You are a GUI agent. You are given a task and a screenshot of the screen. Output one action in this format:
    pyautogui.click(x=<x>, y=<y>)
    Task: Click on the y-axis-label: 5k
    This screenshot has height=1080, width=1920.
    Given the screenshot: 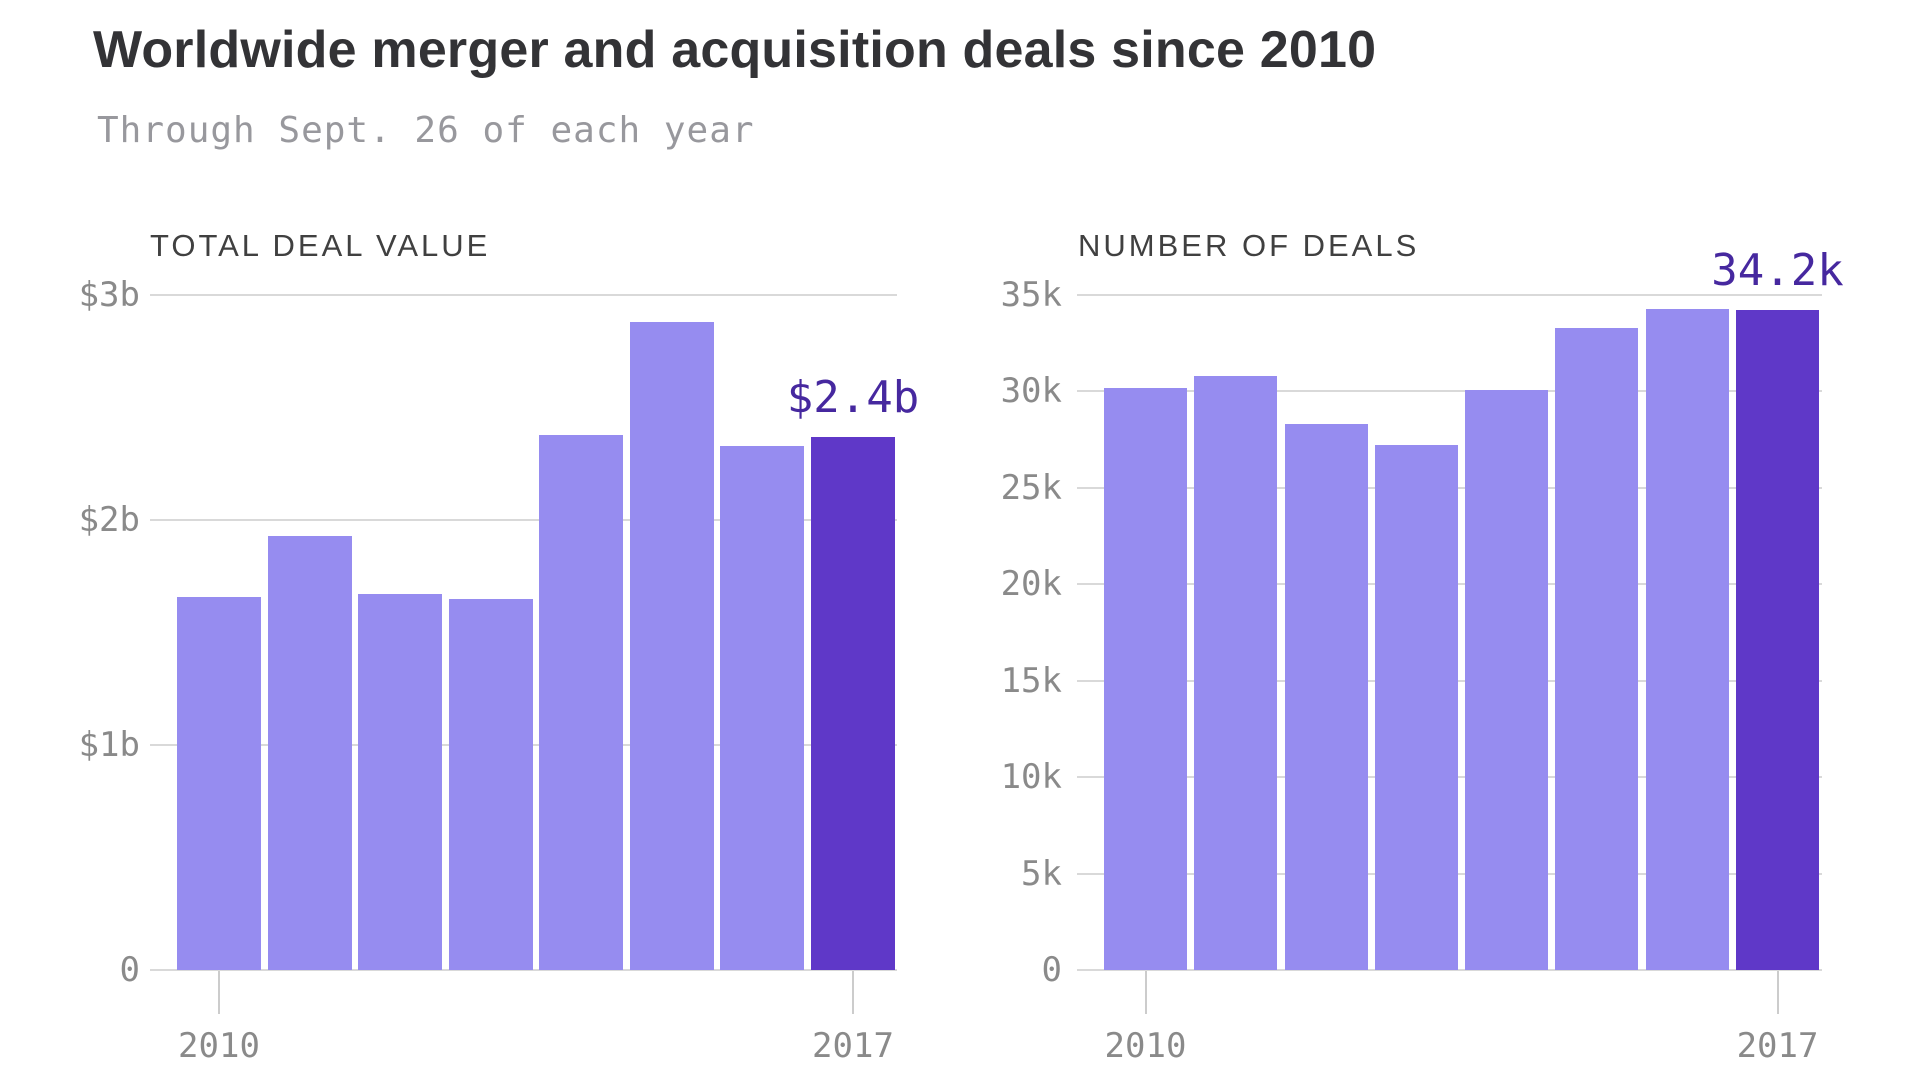 What is the action you would take?
    pyautogui.click(x=1041, y=873)
    